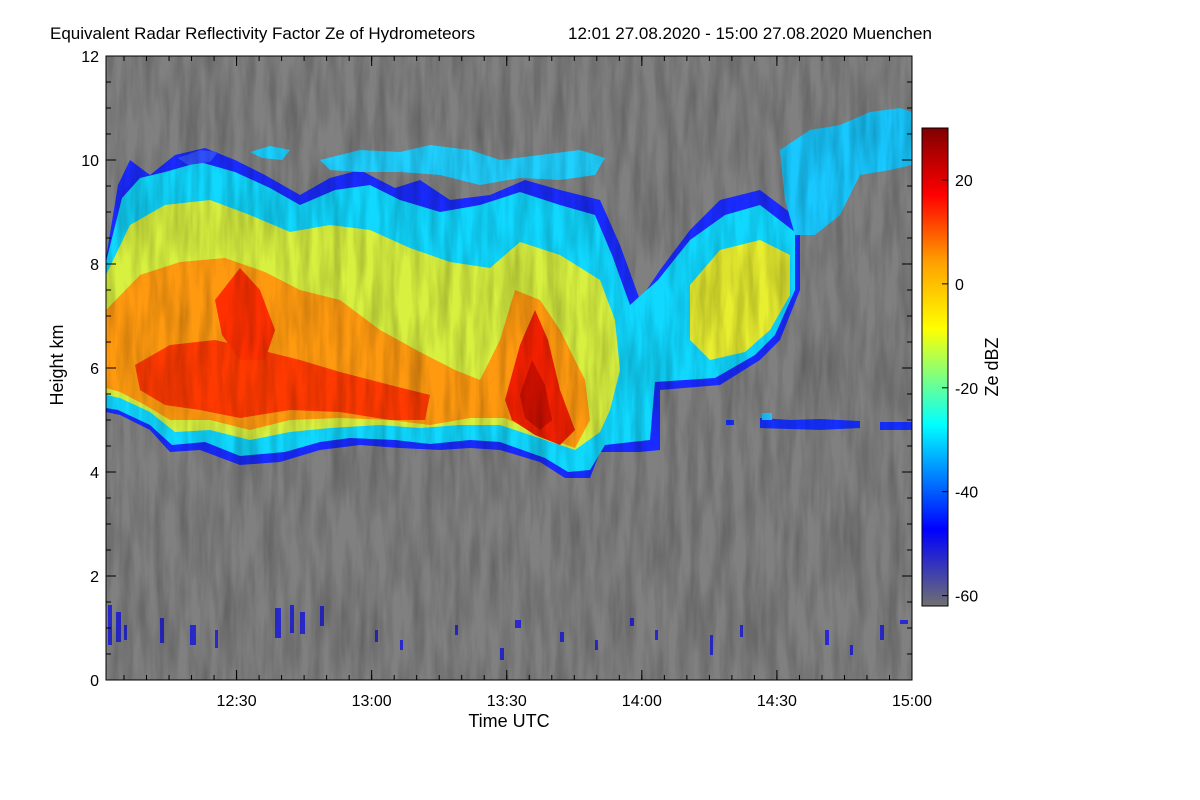 The height and width of the screenshot is (800, 1200). Describe the element at coordinates (777, 701) in the screenshot. I see `x-tick-label: 14:30` at that location.